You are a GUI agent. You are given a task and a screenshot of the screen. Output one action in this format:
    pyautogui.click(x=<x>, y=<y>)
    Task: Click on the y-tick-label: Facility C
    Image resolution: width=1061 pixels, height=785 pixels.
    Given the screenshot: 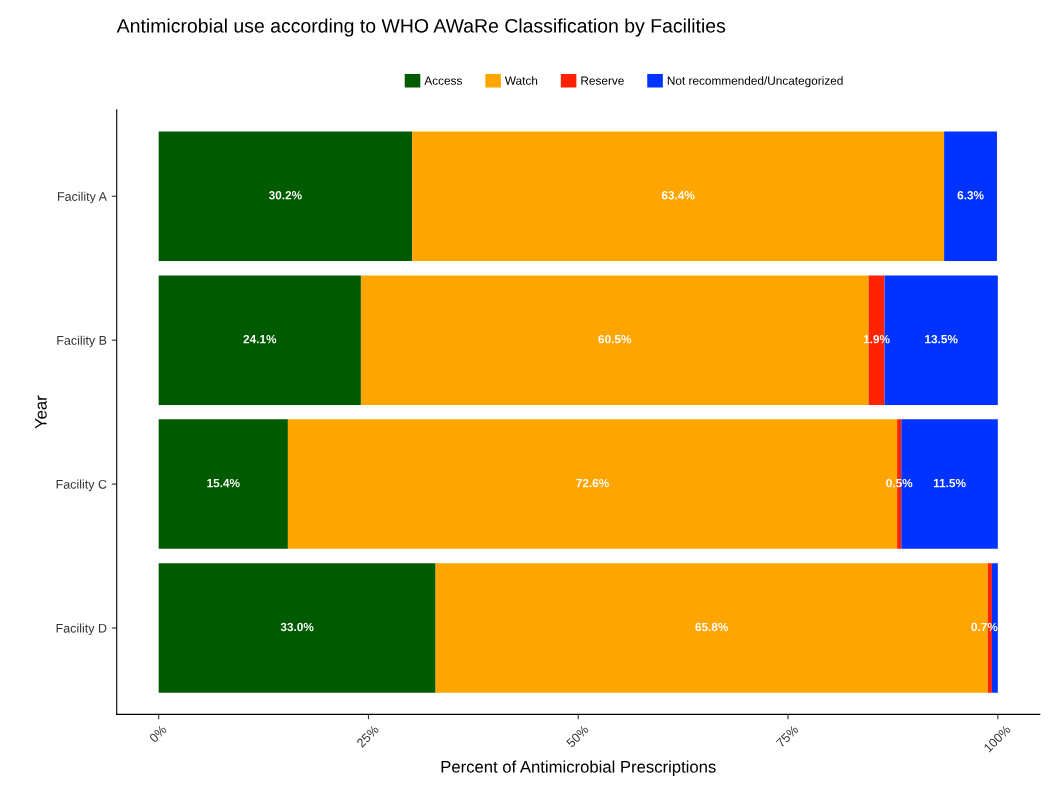 What is the action you would take?
    pyautogui.click(x=81, y=485)
    